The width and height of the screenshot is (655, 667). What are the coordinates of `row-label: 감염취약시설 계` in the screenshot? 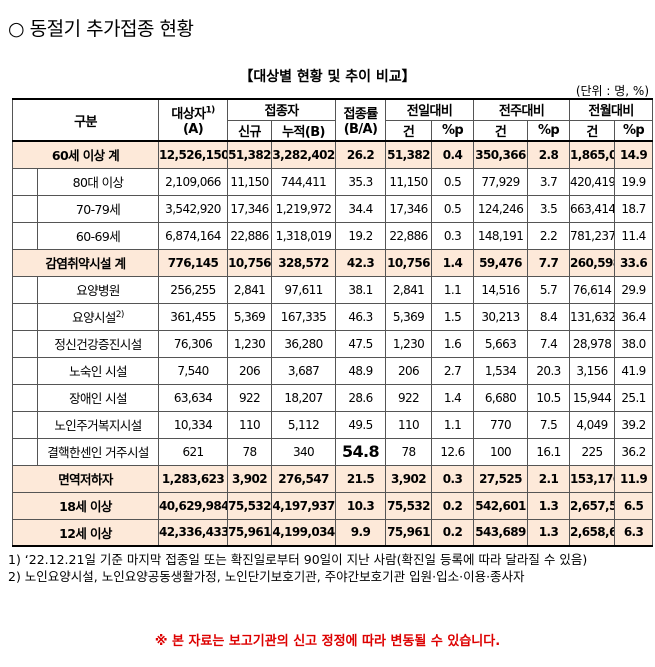 It's located at (85, 262).